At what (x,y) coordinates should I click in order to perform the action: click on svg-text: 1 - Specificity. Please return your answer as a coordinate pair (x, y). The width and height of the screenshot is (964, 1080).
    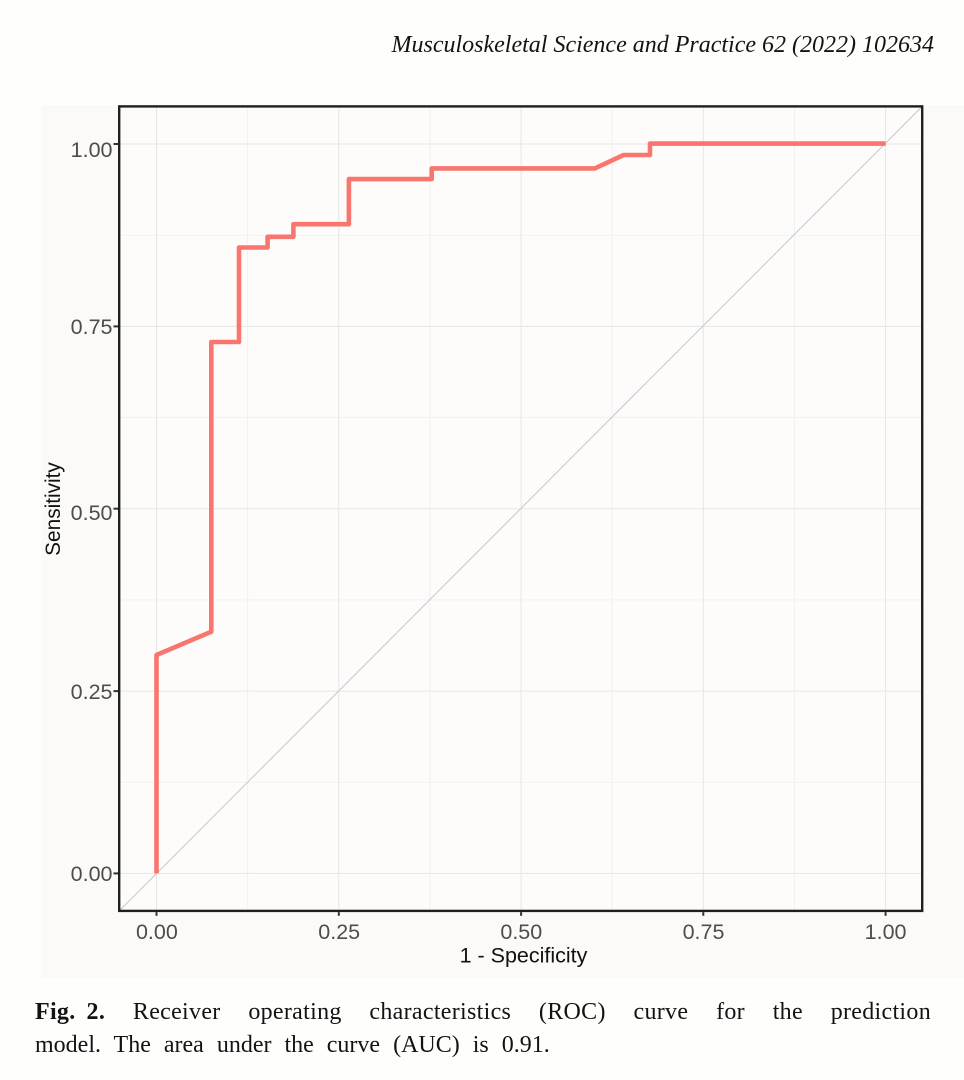
    Looking at the image, I should click on (524, 955).